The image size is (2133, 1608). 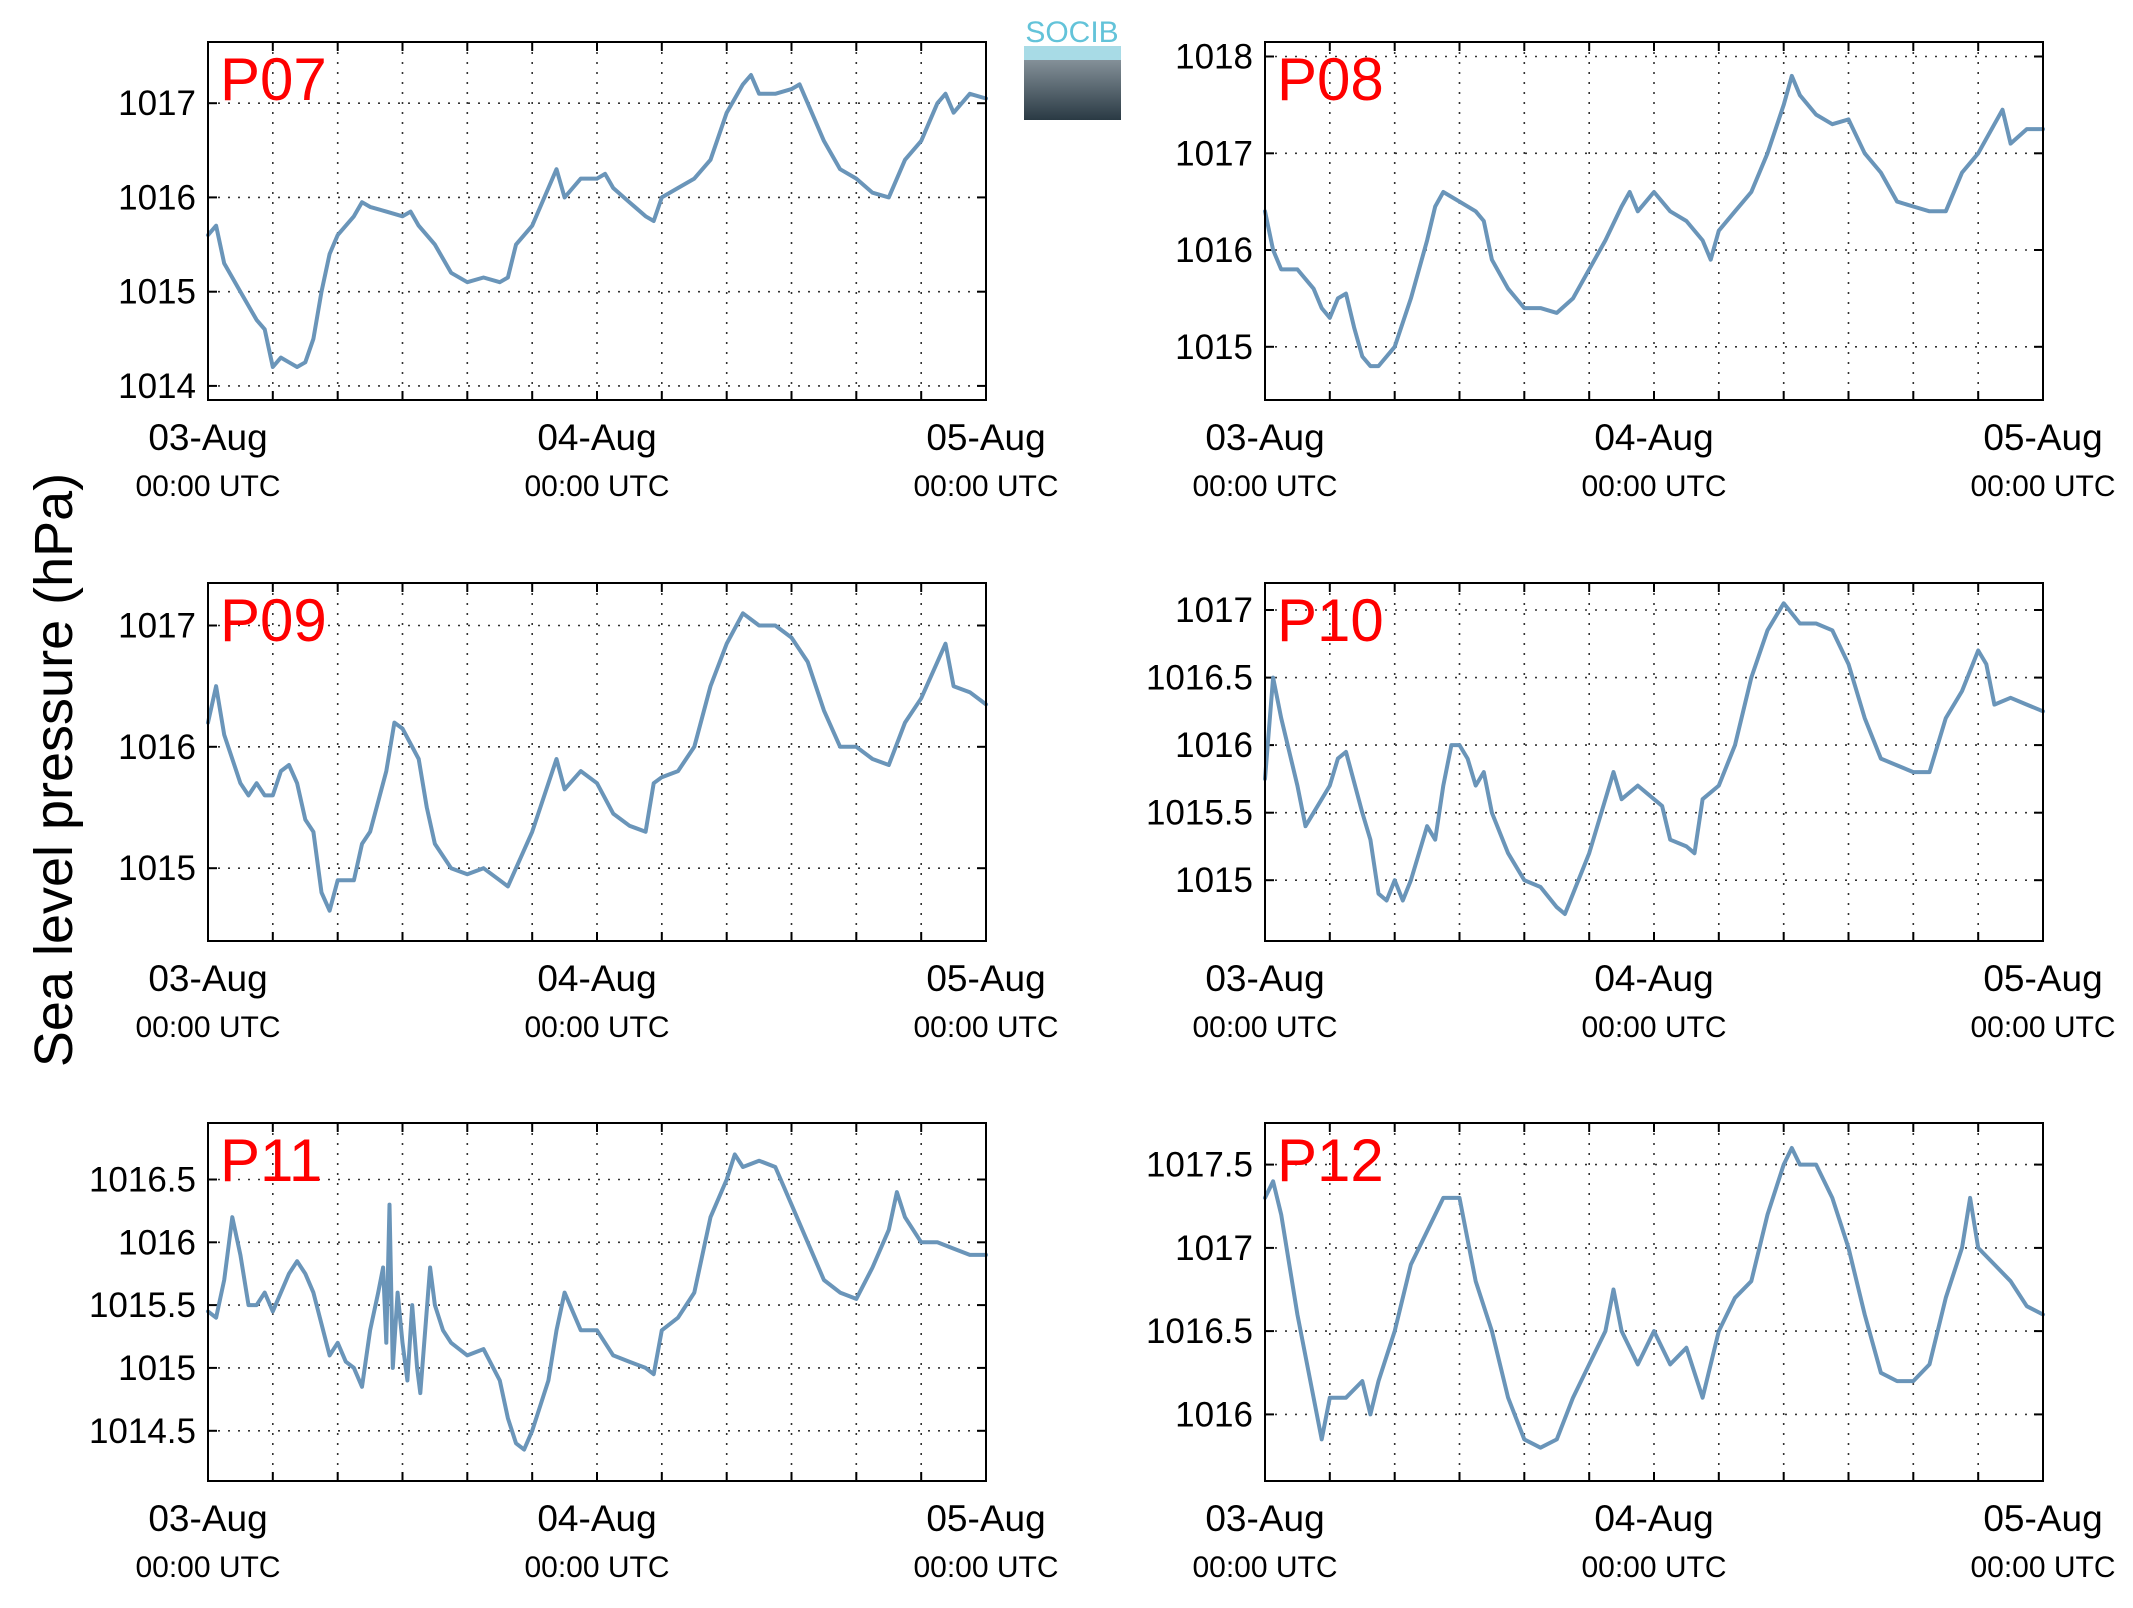 What do you see at coordinates (157, 386) in the screenshot?
I see `y-tick-label: 1014` at bounding box center [157, 386].